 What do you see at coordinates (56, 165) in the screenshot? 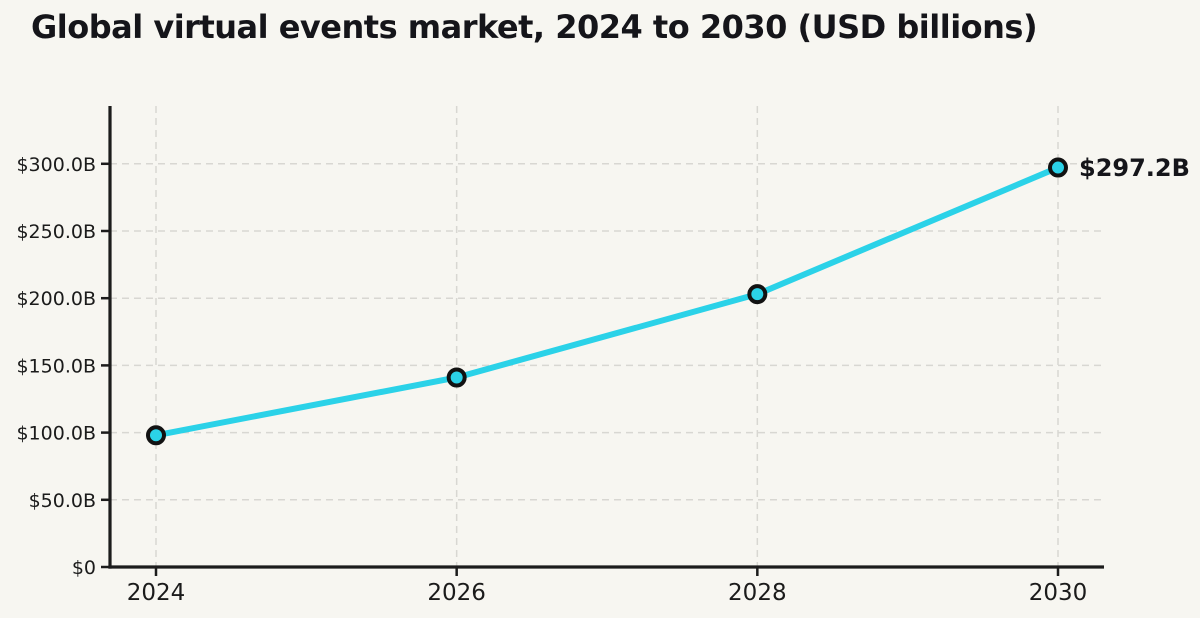
I see `y-tick-label: $300.0B` at bounding box center [56, 165].